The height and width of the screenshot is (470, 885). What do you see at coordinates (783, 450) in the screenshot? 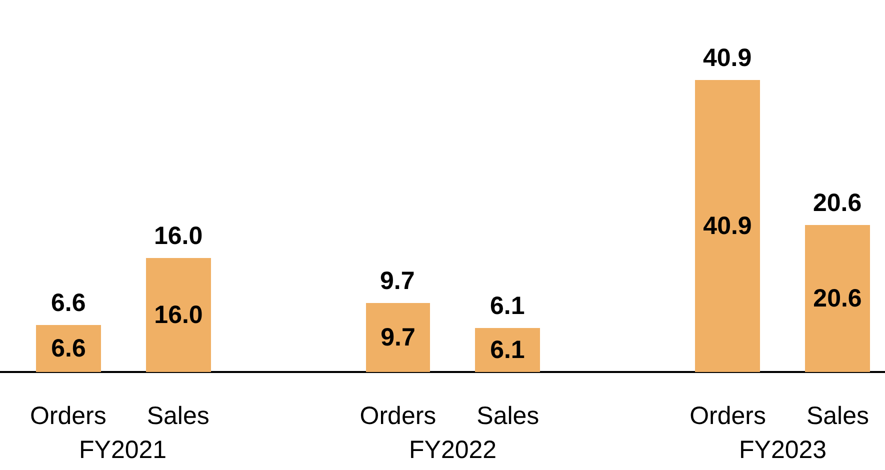
I see `text: FY2023` at bounding box center [783, 450].